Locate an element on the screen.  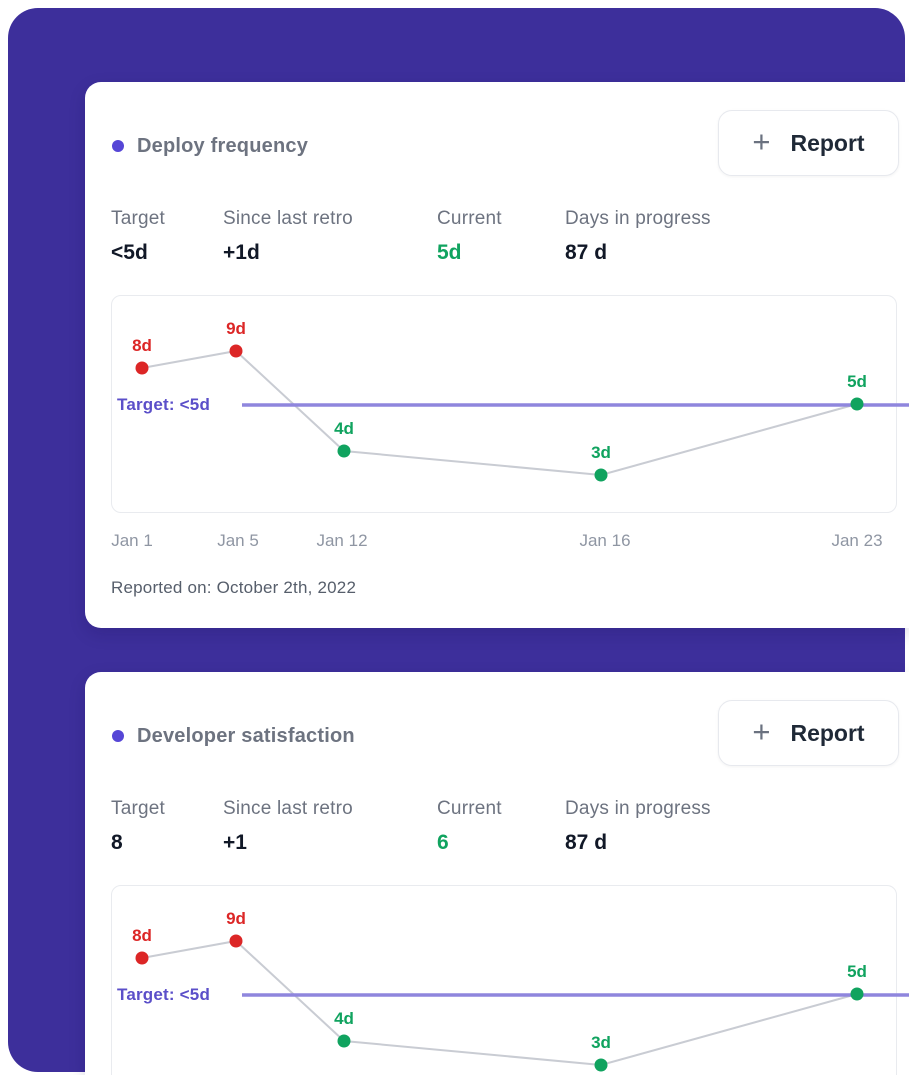
stat-value: <5d is located at coordinates (129, 252).